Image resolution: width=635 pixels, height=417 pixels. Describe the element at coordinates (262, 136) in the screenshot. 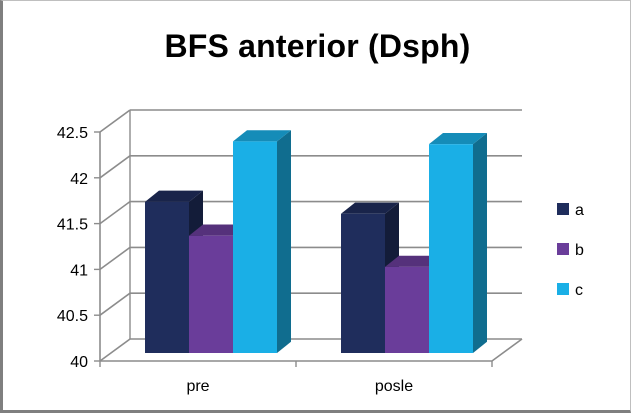

I see `bar-pre-c-top` at that location.